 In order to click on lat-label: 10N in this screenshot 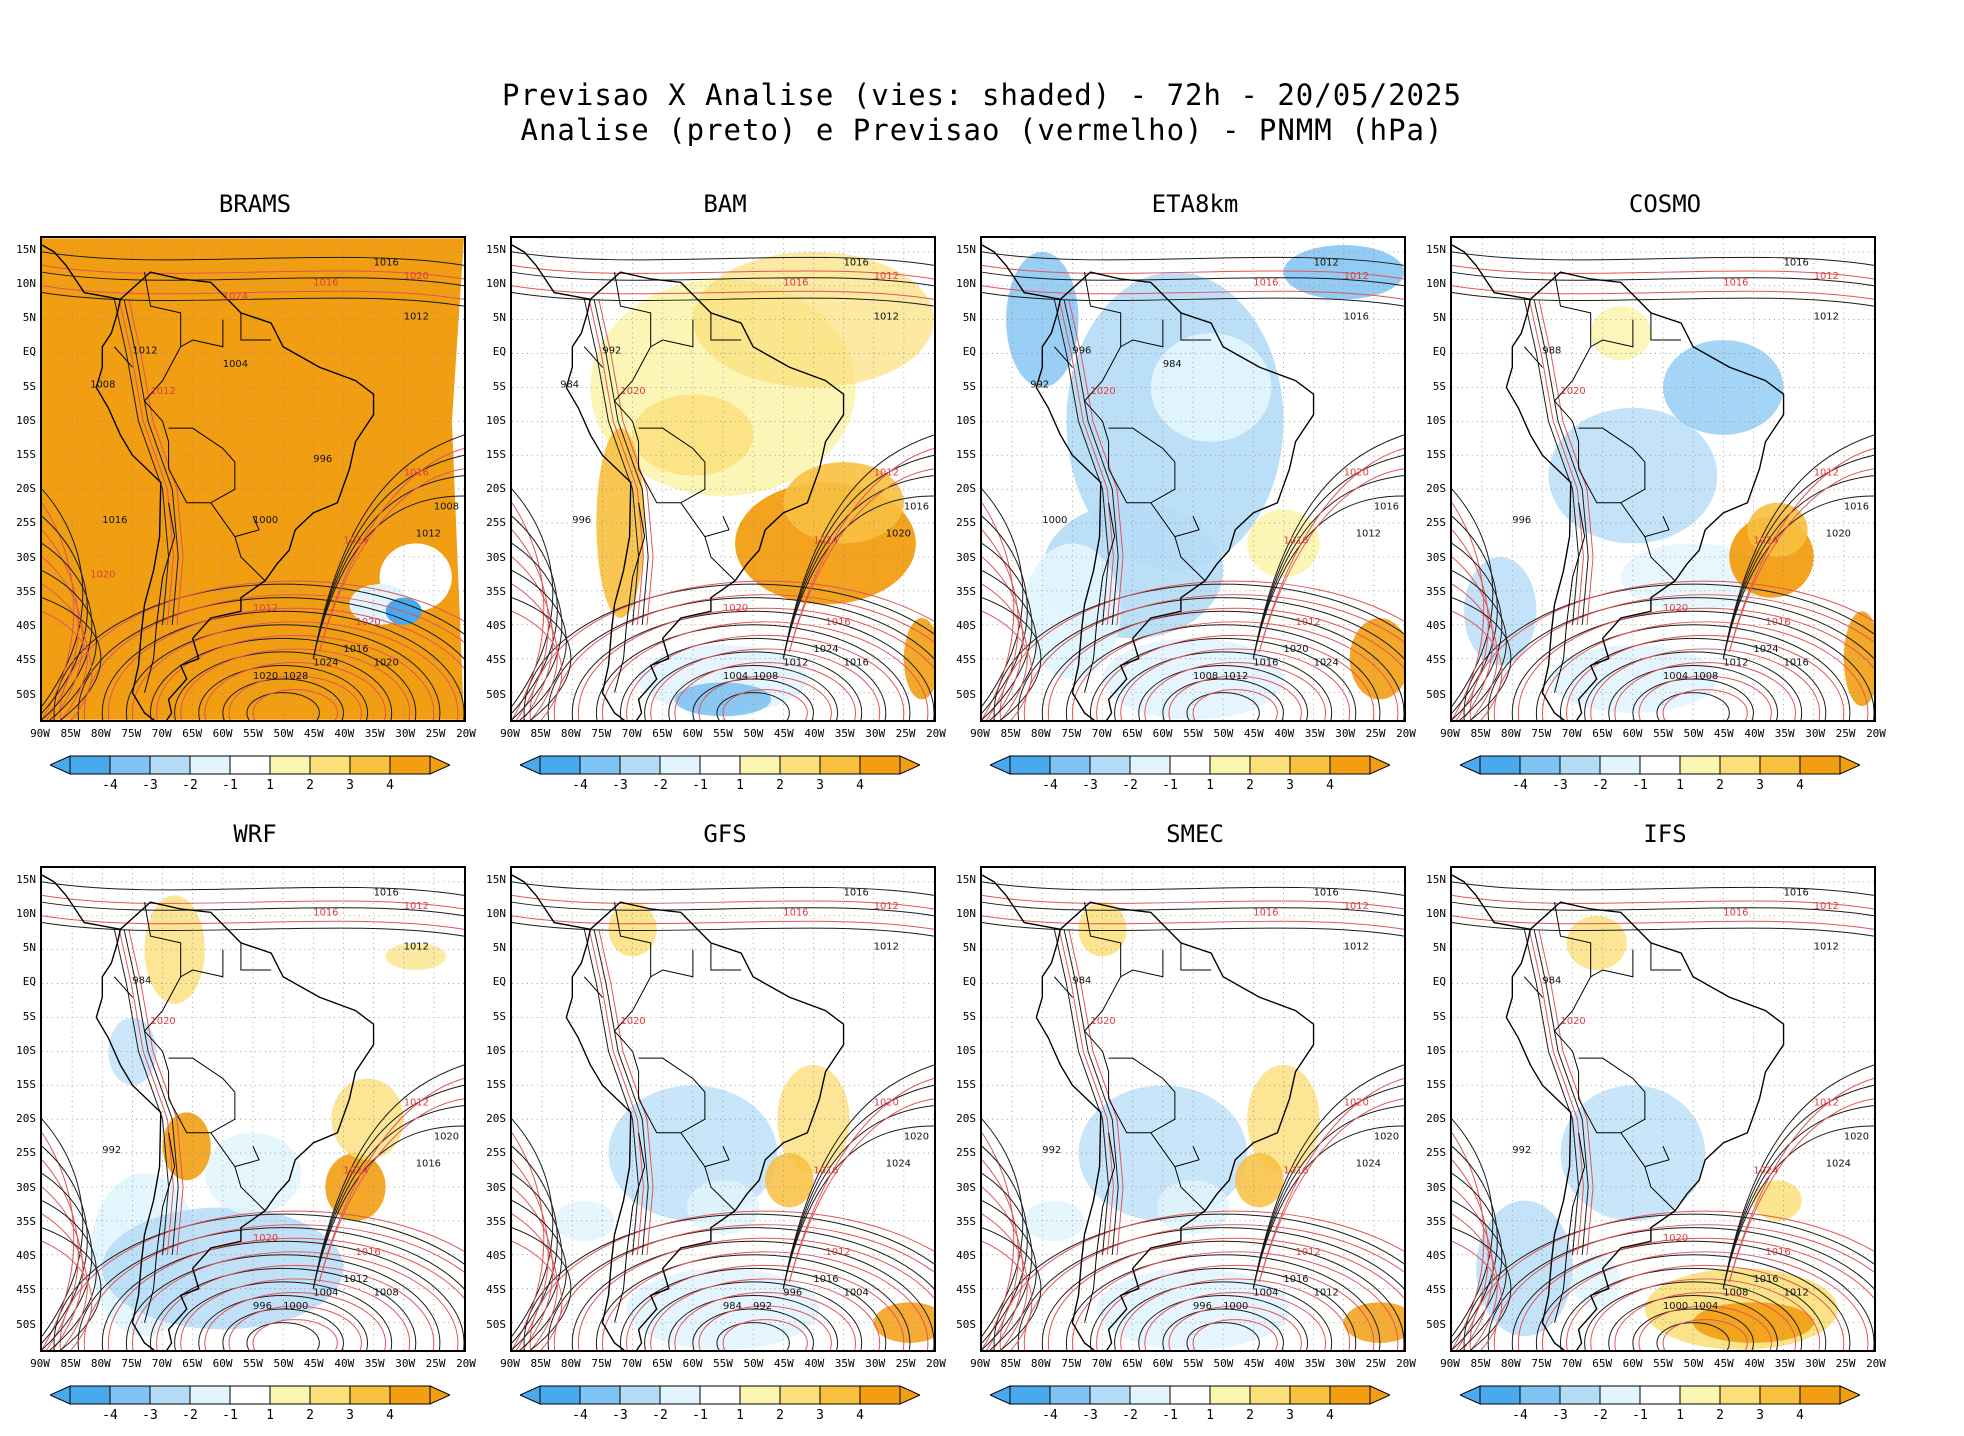, I will do `click(1436, 283)`.